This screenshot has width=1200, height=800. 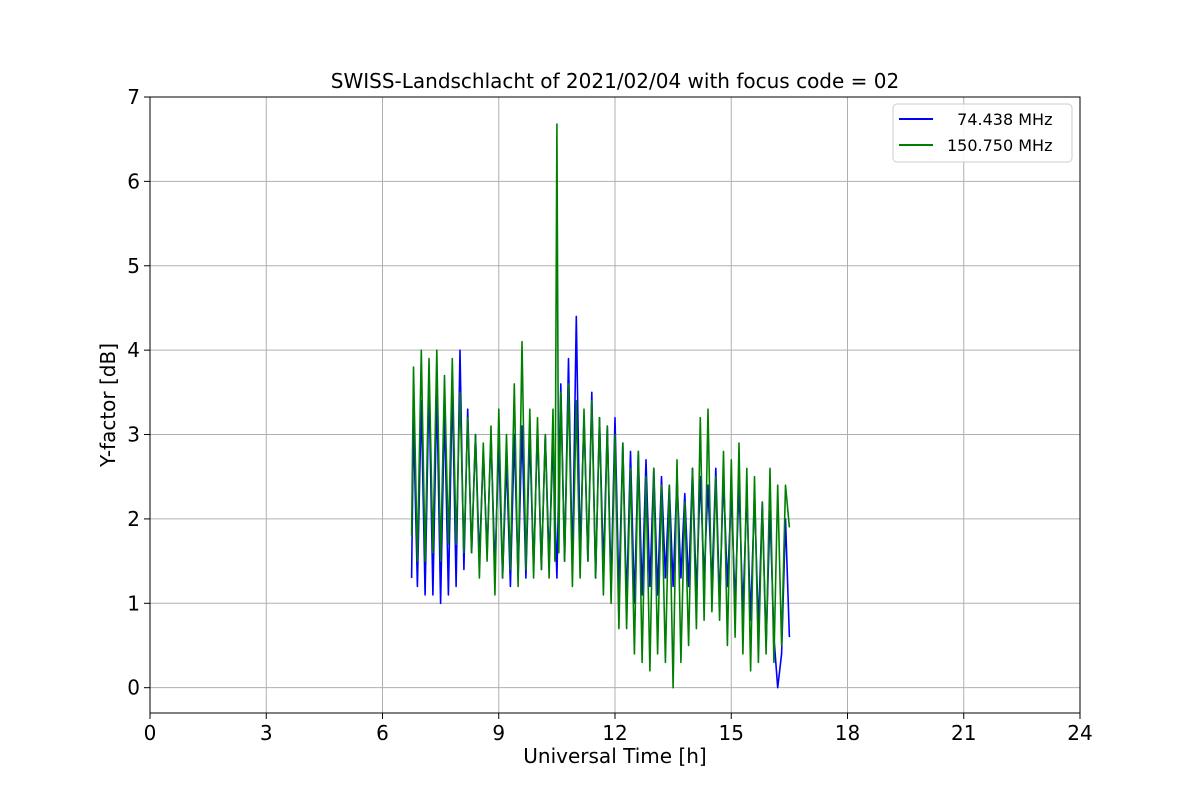 What do you see at coordinates (382, 733) in the screenshot?
I see `x-tick-label: 6` at bounding box center [382, 733].